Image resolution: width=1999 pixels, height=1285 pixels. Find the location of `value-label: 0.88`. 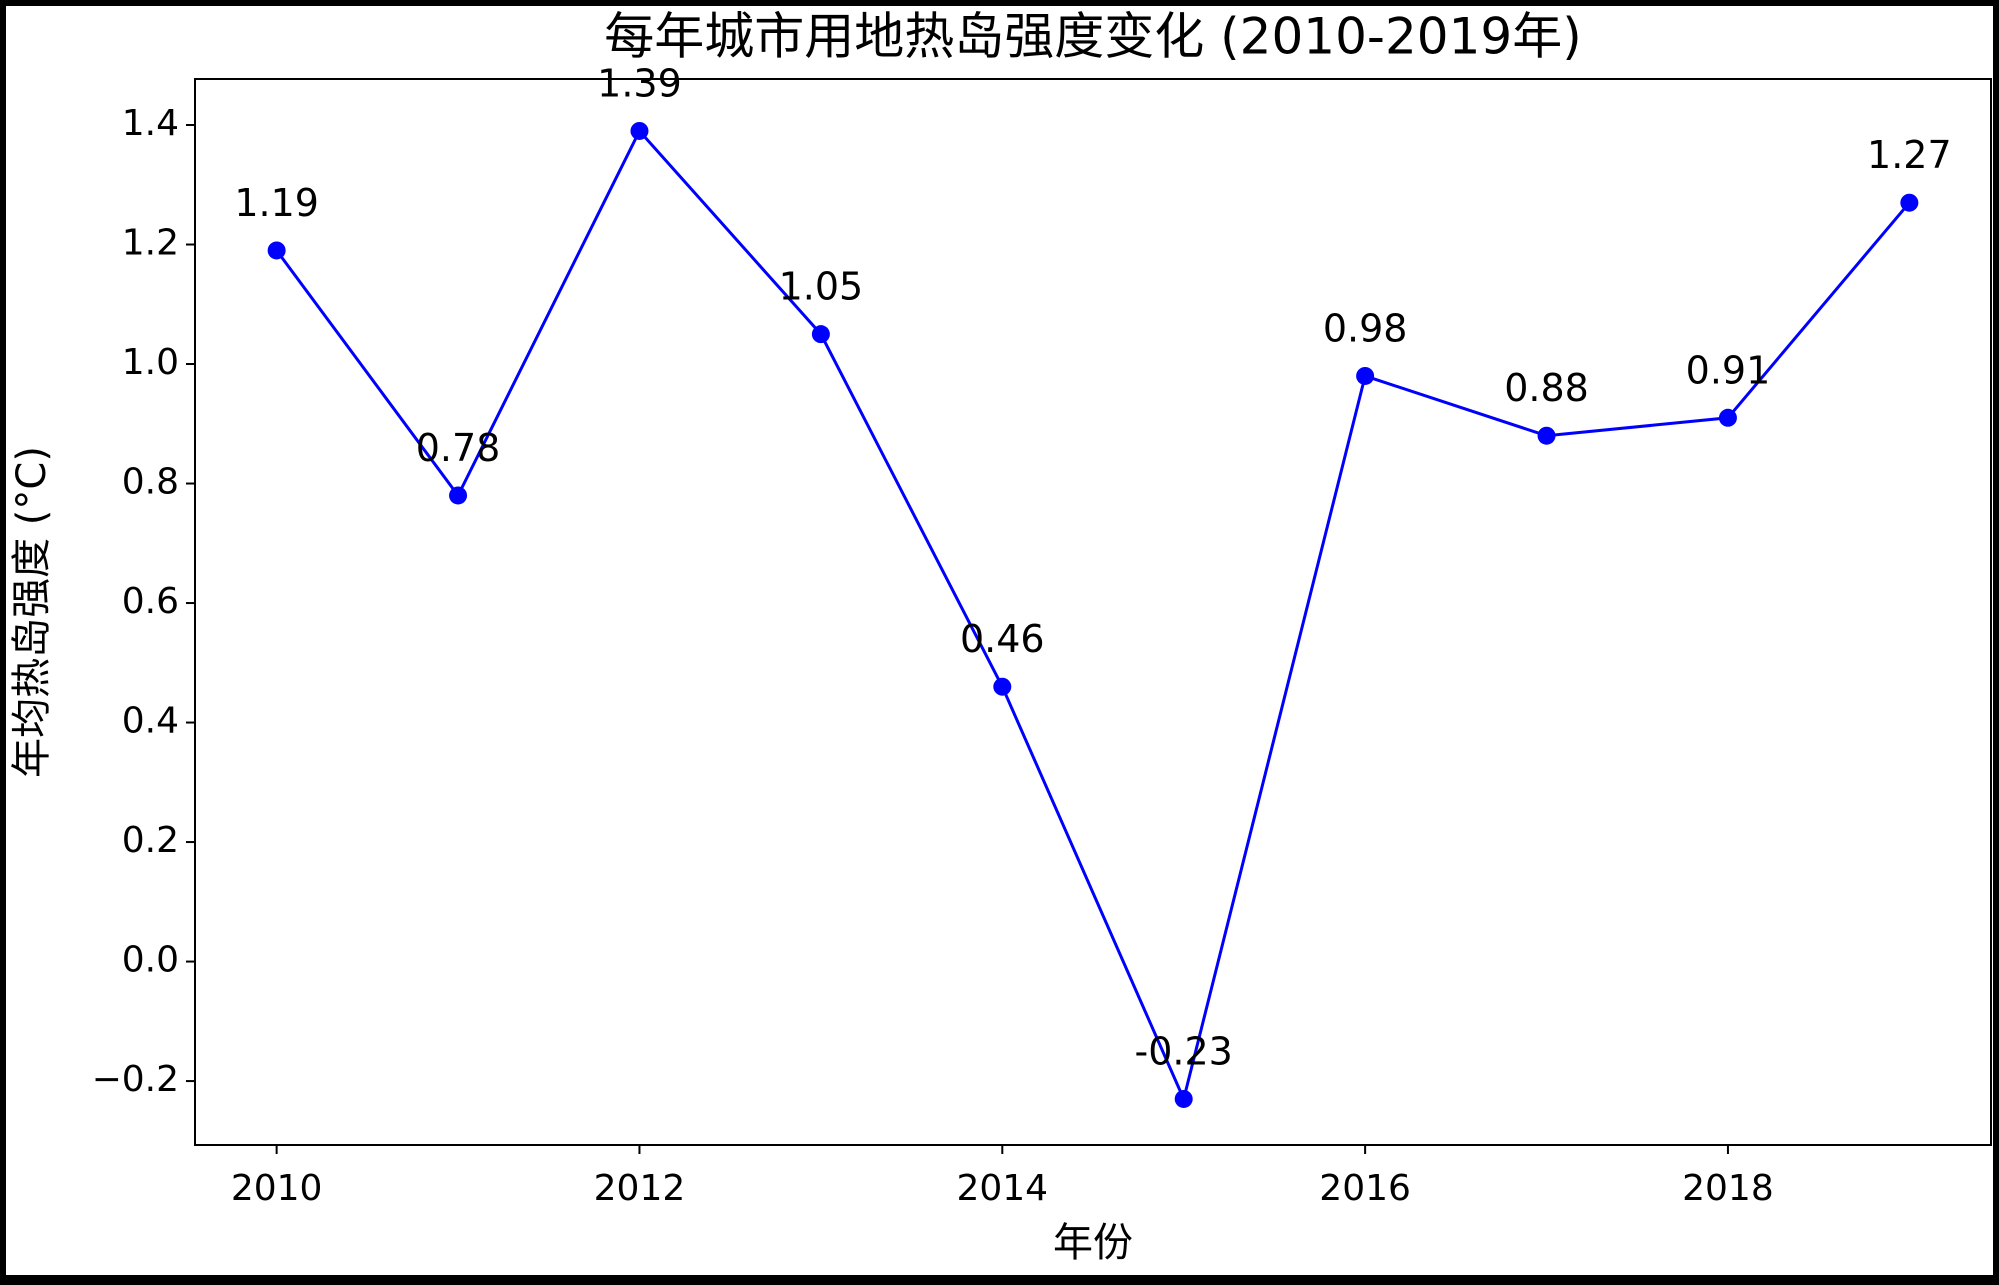

value-label: 0.88 is located at coordinates (1546, 388).